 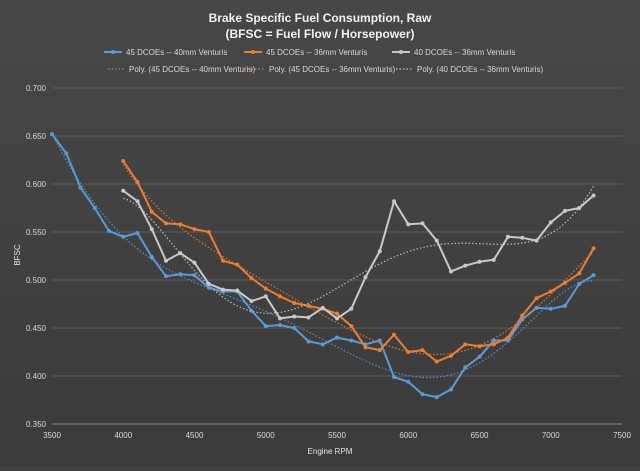 What do you see at coordinates (36, 232) in the screenshot?
I see `y-tick-label: 0.550` at bounding box center [36, 232].